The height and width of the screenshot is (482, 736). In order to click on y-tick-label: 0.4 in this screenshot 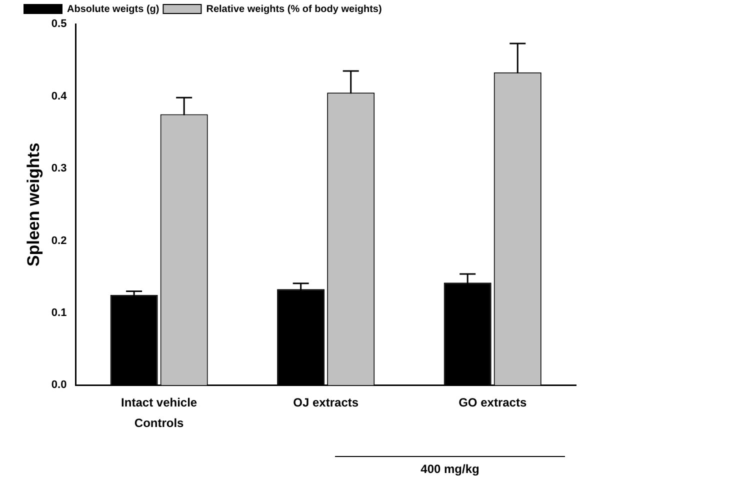, I will do `click(59, 96)`.